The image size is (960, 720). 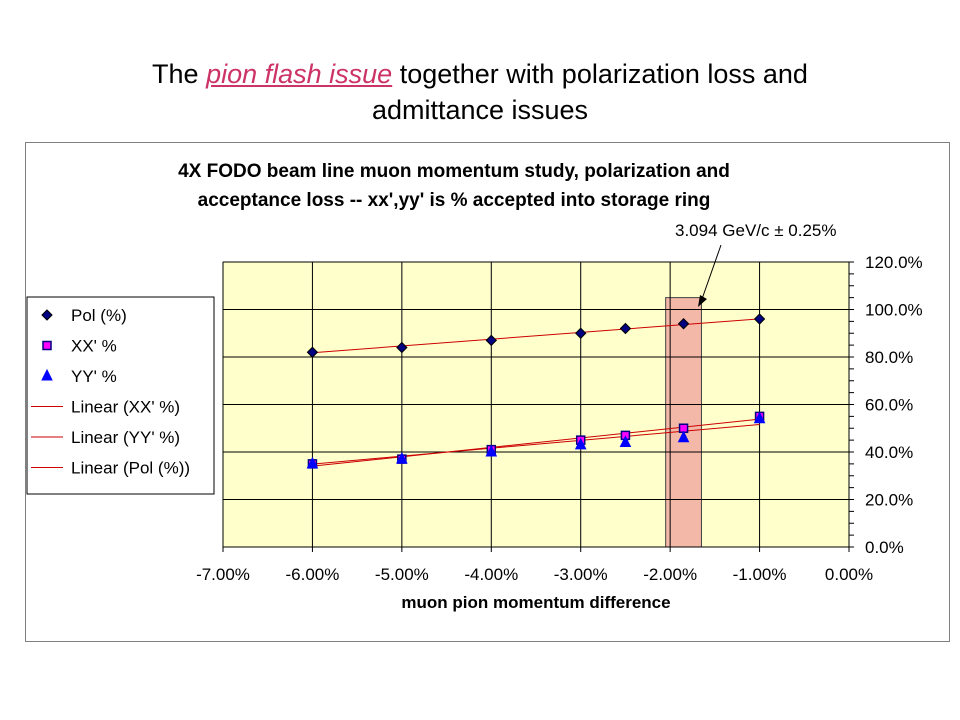 What do you see at coordinates (755, 230) in the screenshot?
I see `annotation-label: 3.094 GeV/c ± 0.25%` at bounding box center [755, 230].